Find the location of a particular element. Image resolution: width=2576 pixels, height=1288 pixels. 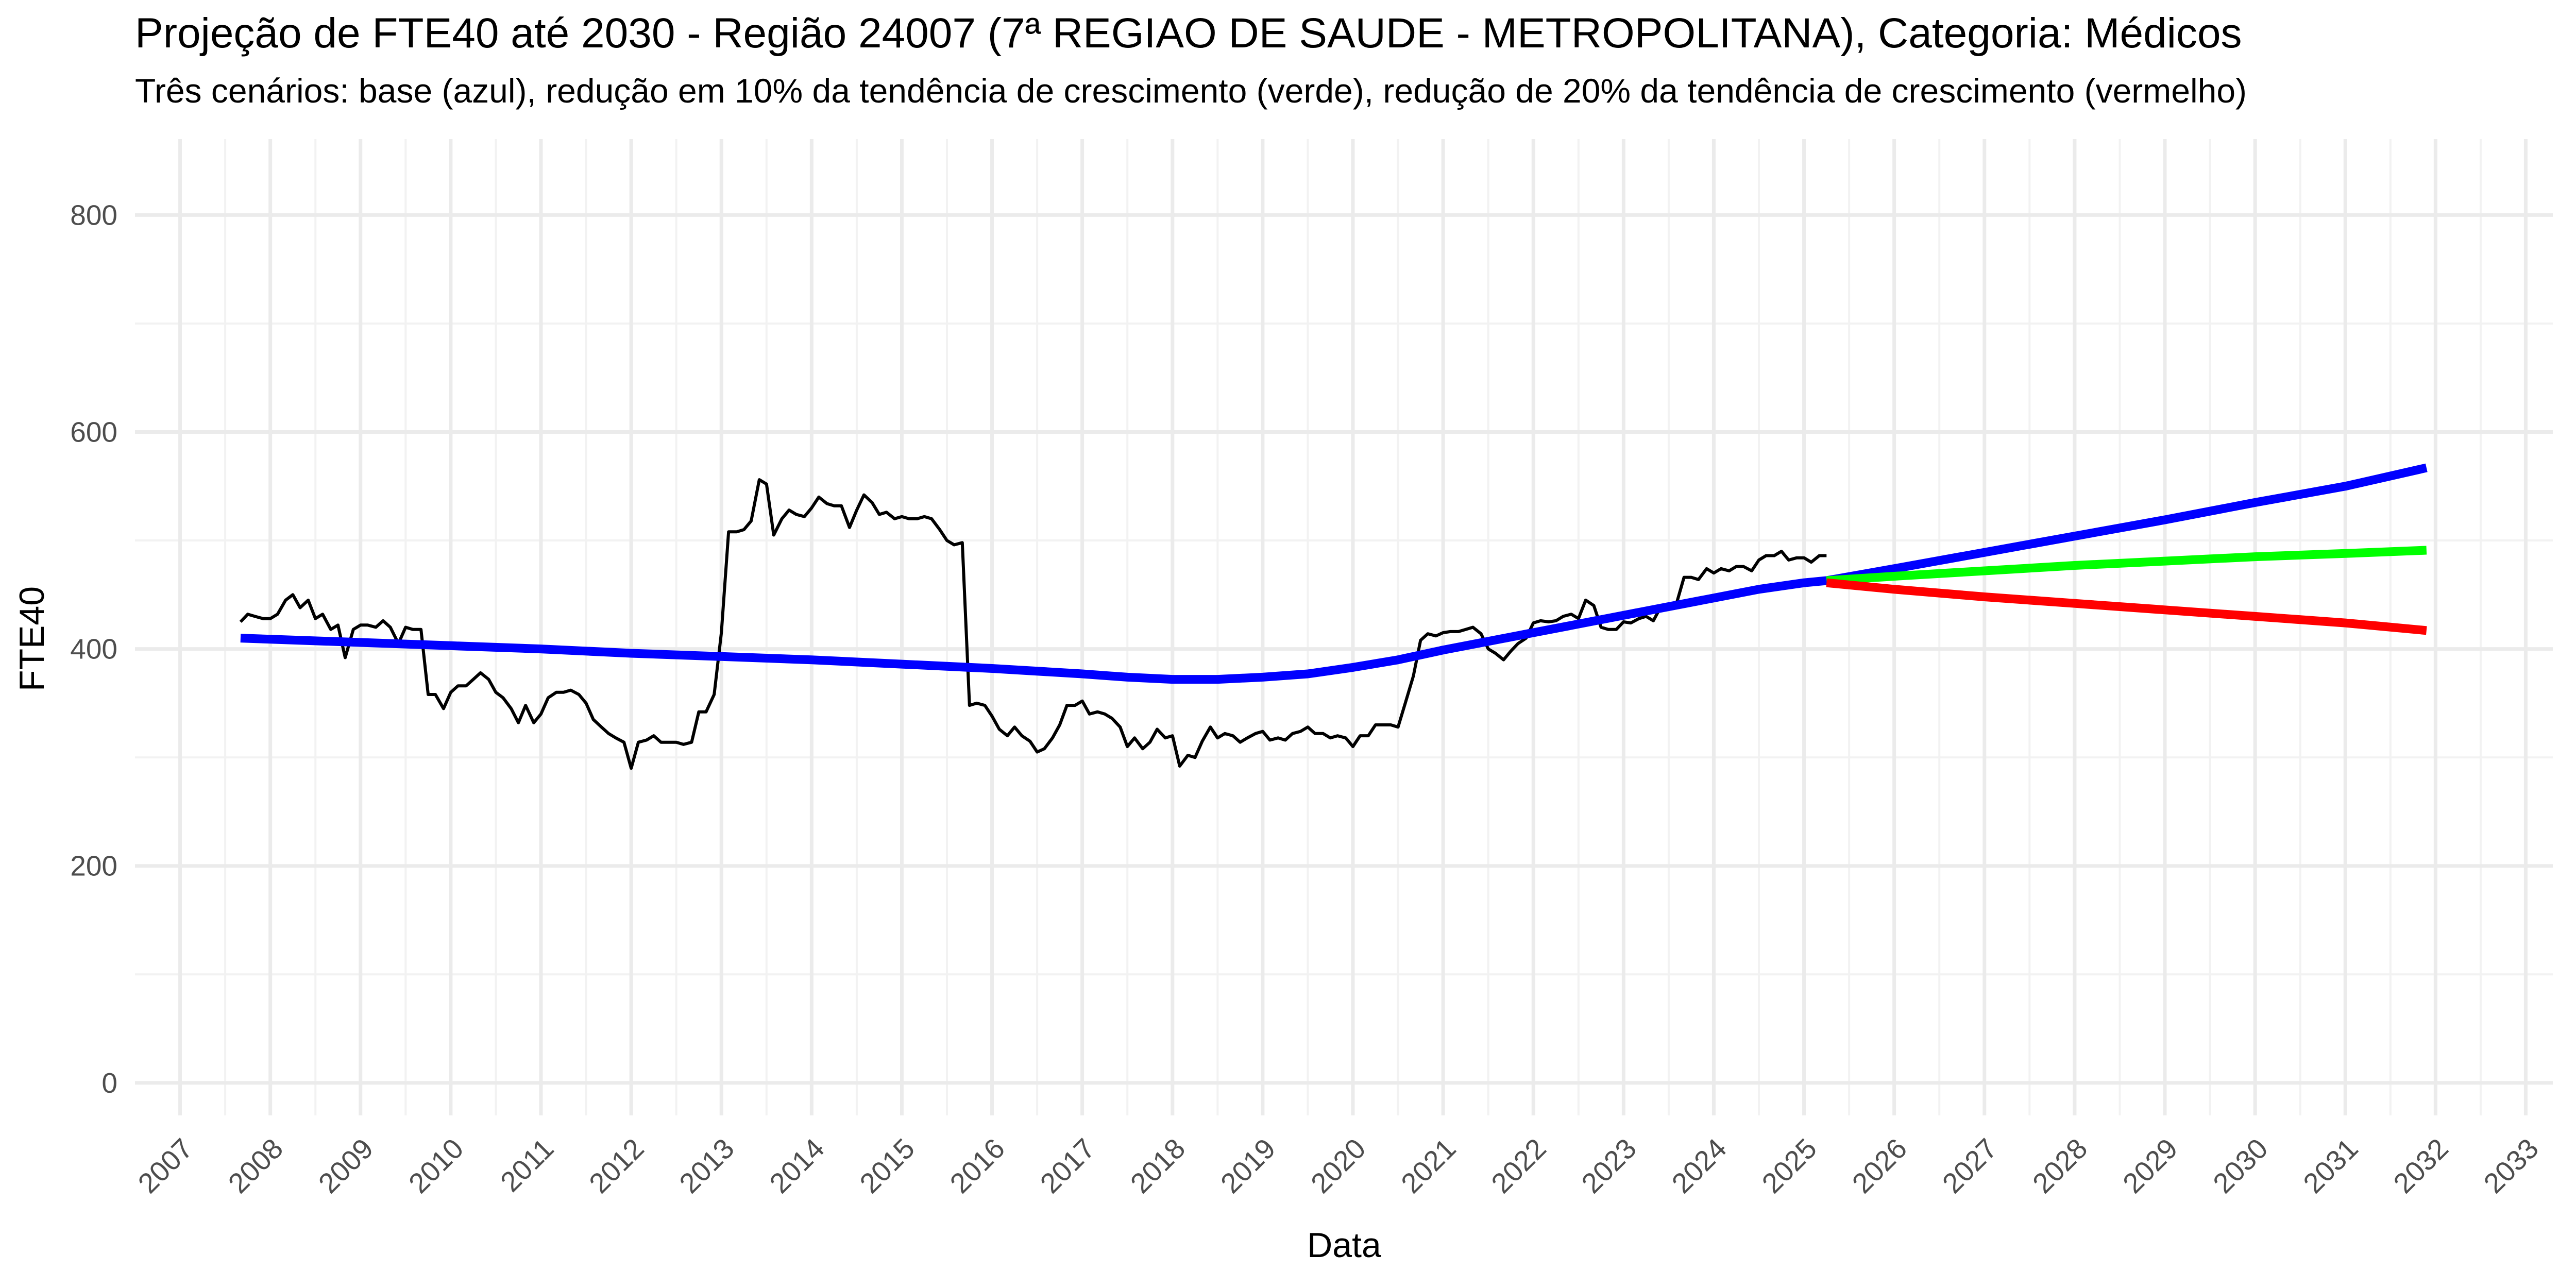

x-axis-title: Data is located at coordinates (1344, 1245).